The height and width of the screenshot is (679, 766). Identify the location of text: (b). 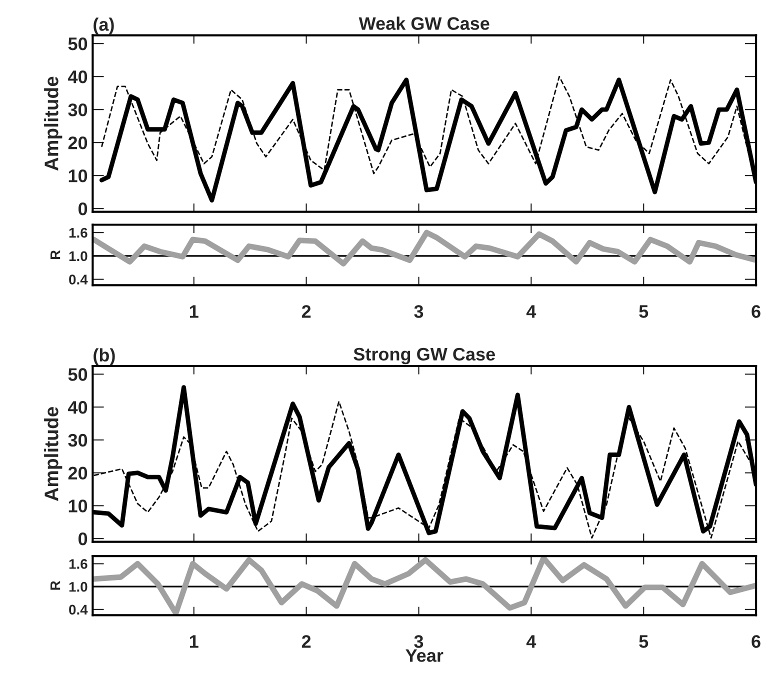
(104, 357).